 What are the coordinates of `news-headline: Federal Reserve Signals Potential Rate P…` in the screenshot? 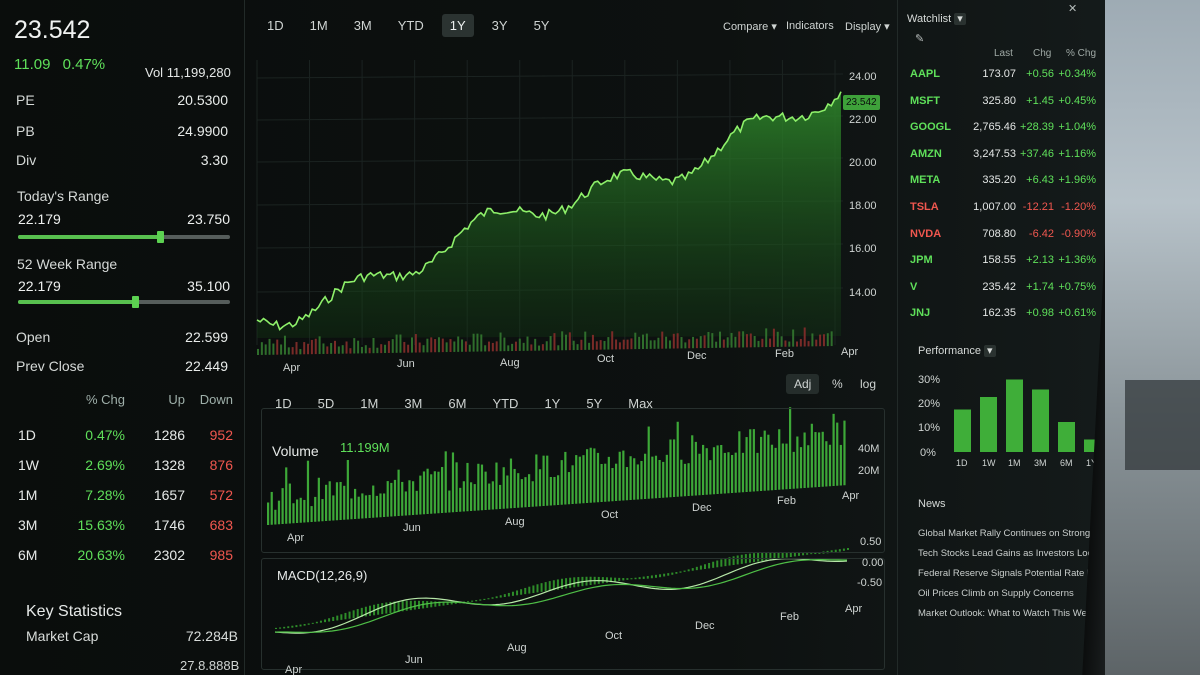 It's located at (1016, 573).